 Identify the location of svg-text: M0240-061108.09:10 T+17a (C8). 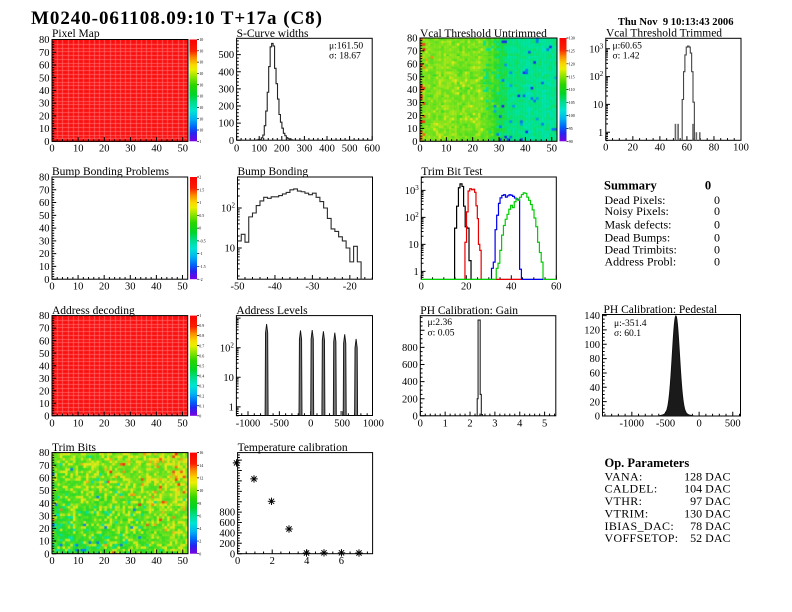
(177, 18).